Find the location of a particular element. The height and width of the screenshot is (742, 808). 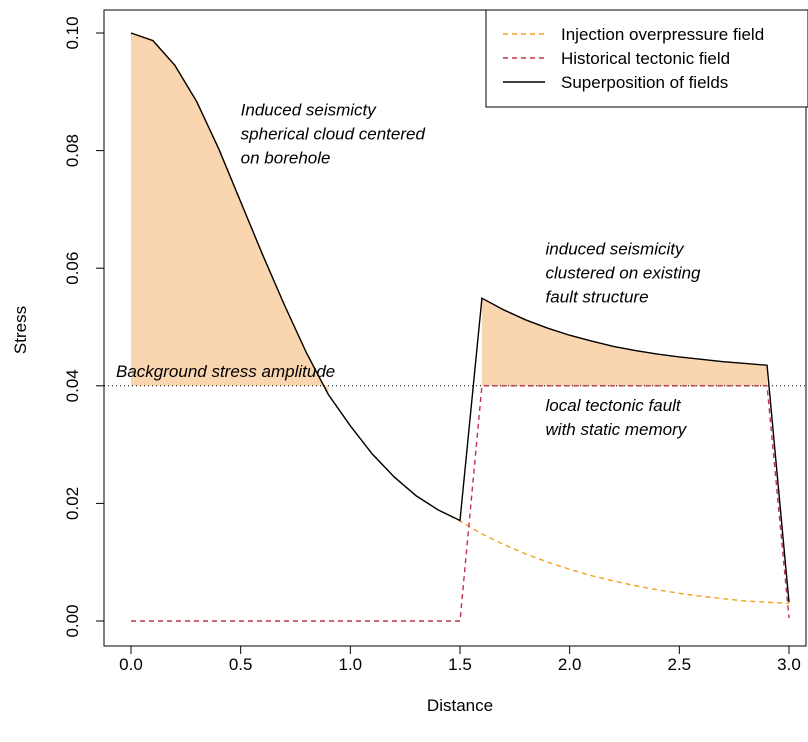

background-level-label: Background stress amplitude is located at coordinates (225, 371).